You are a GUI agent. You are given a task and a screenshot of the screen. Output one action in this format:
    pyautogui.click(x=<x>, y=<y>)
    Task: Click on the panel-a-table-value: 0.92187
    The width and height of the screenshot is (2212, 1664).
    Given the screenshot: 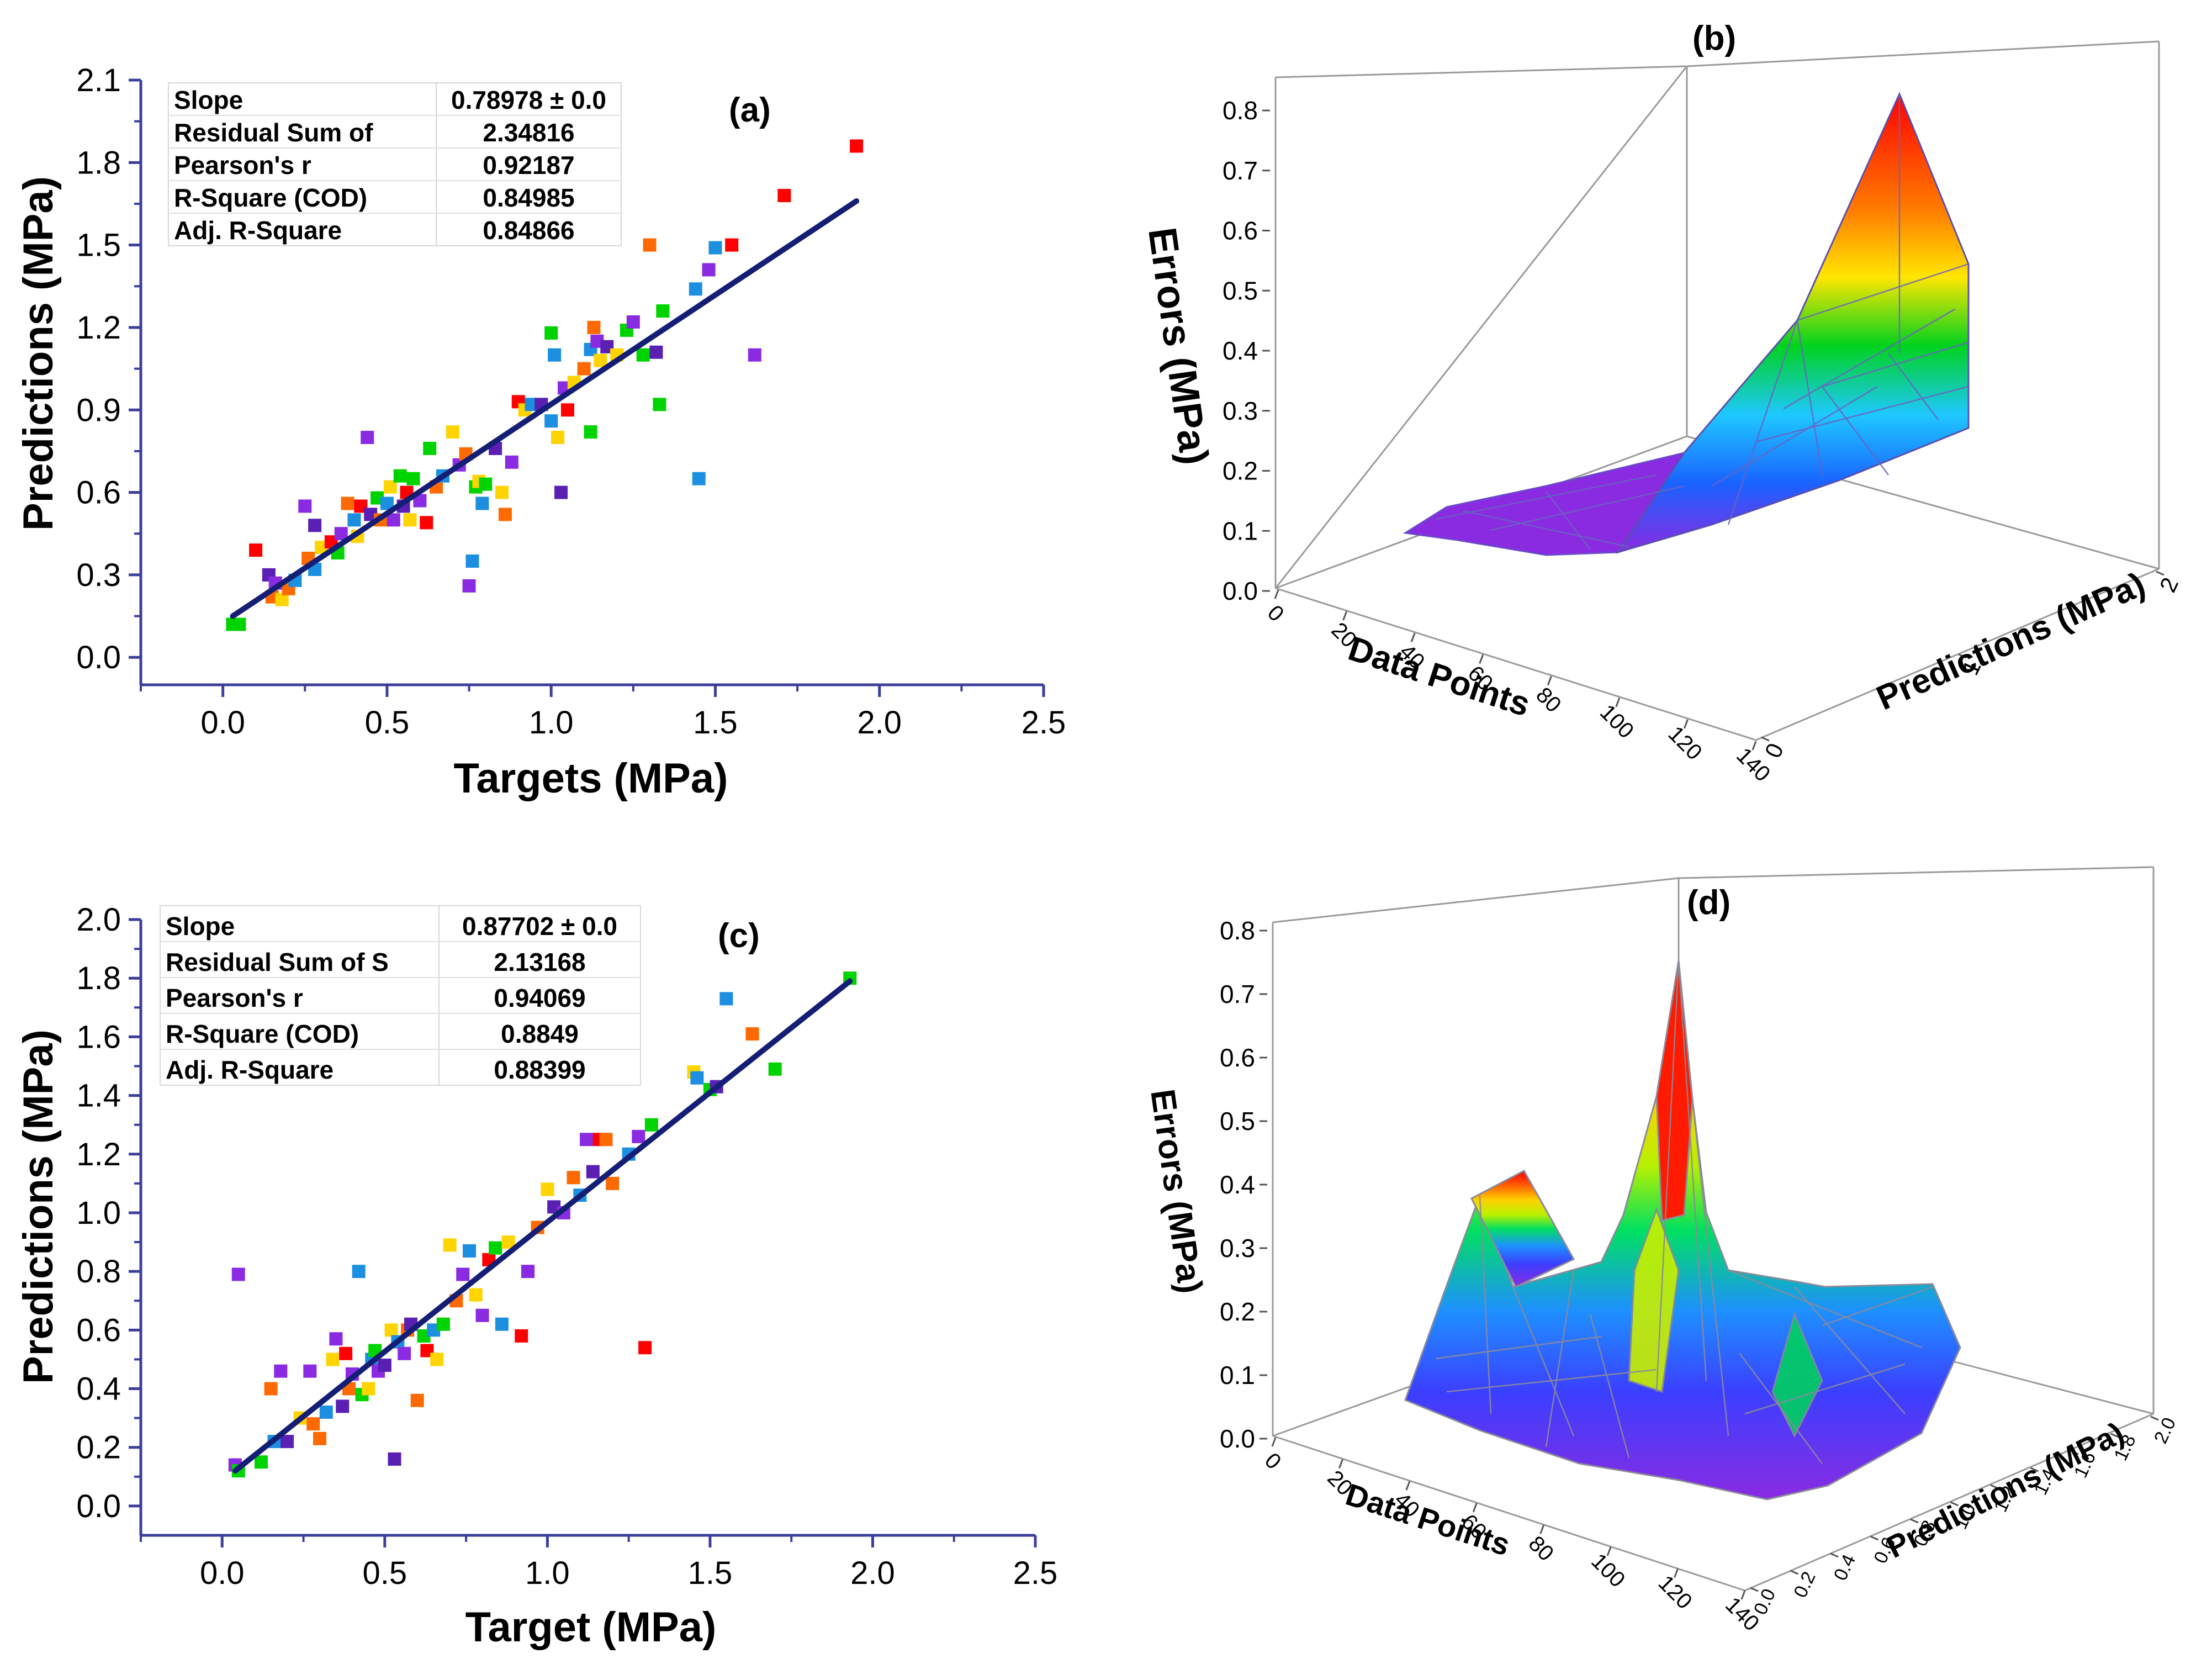 What is the action you would take?
    pyautogui.click(x=528, y=165)
    